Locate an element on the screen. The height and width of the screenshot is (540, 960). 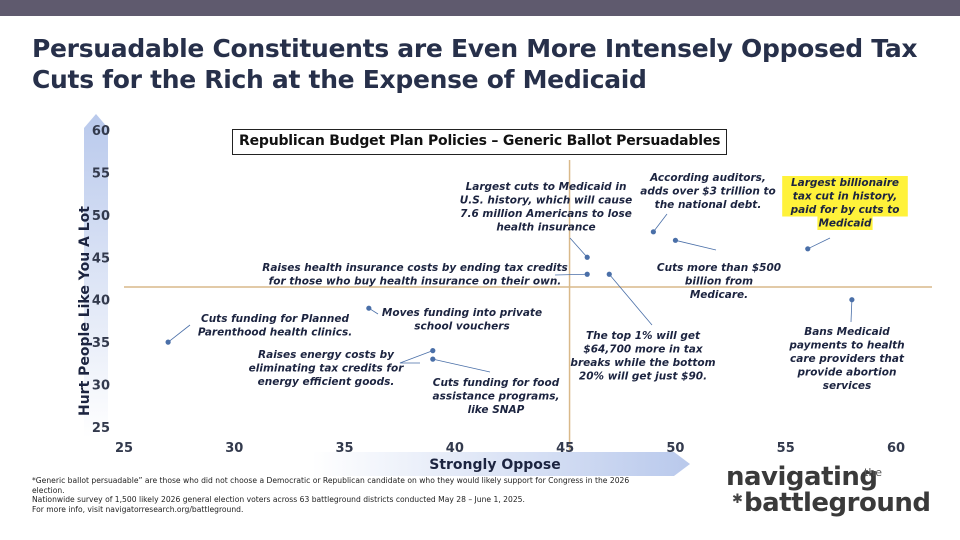
y-tick-label: 35 is located at coordinates (101, 343).